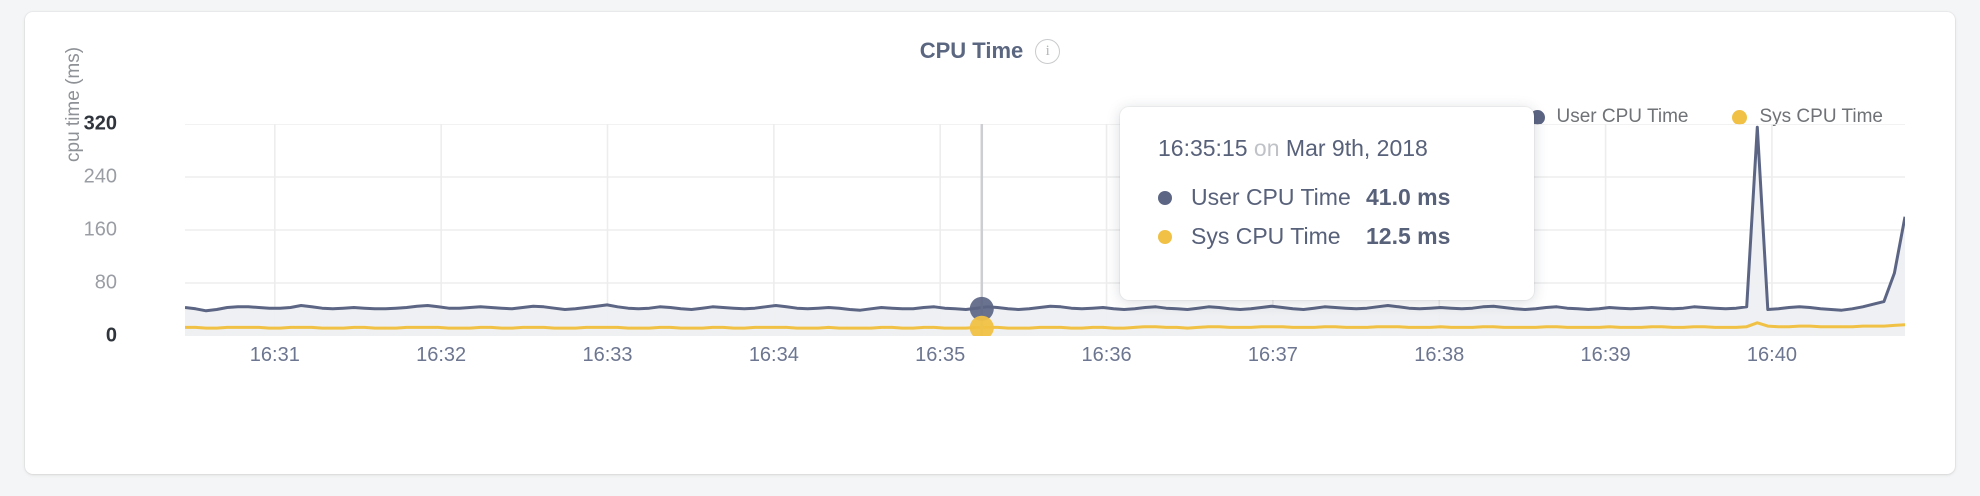  I want to click on x-tick-16-39: 16:39, so click(1605, 355).